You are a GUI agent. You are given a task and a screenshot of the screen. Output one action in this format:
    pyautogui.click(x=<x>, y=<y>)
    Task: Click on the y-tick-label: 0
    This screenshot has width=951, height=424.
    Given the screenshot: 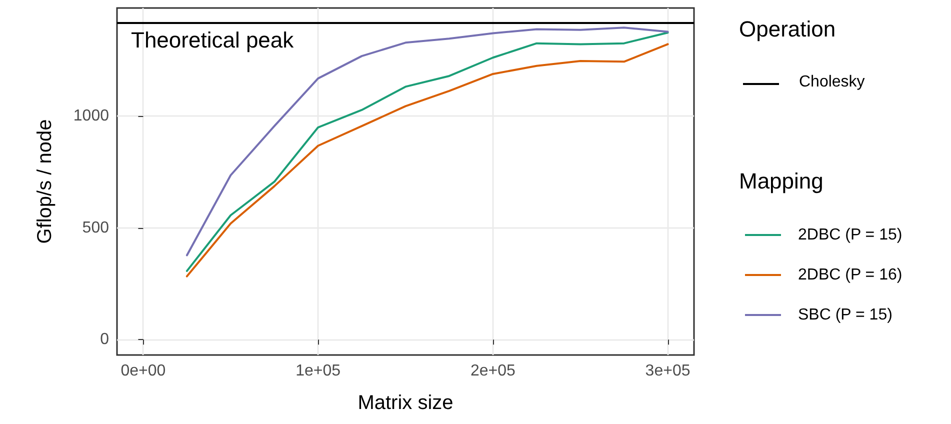 What is the action you would take?
    pyautogui.click(x=105, y=339)
    